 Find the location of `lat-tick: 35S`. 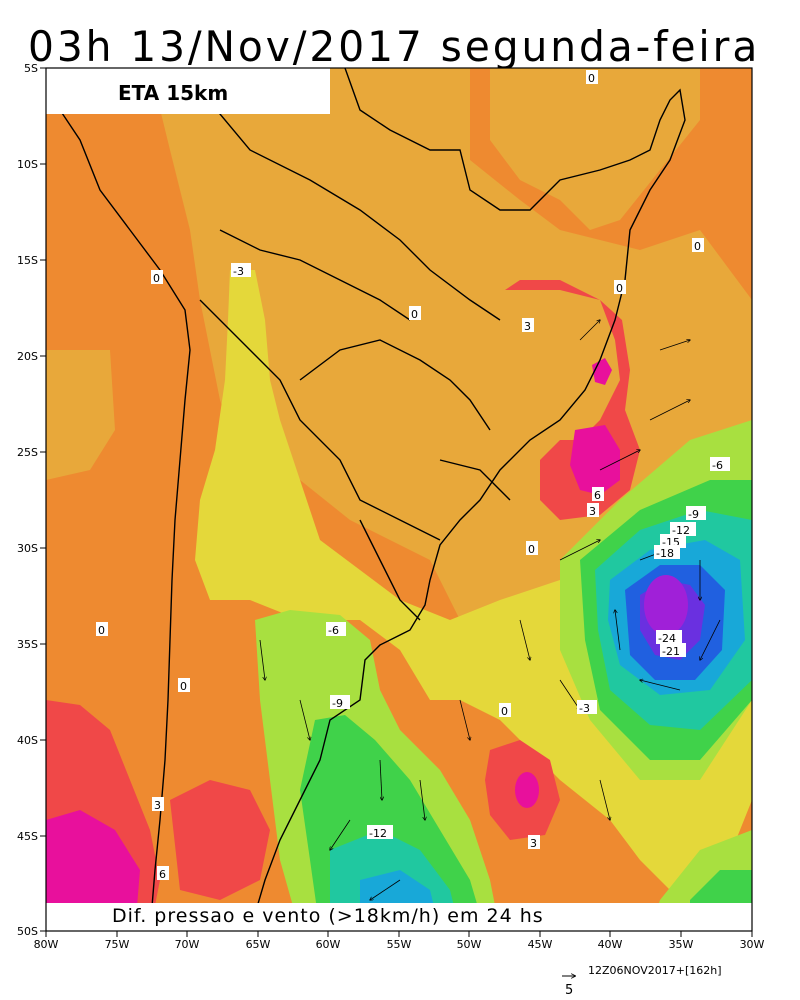

lat-tick: 35S is located at coordinates (27, 644).